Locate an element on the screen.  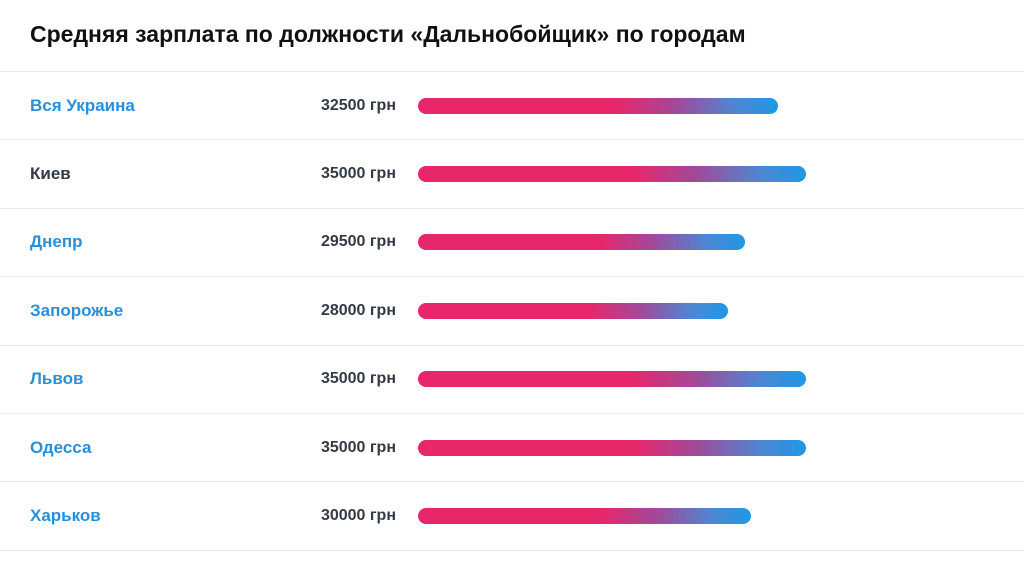
city-link-3: Запорожье is located at coordinates (77, 310).